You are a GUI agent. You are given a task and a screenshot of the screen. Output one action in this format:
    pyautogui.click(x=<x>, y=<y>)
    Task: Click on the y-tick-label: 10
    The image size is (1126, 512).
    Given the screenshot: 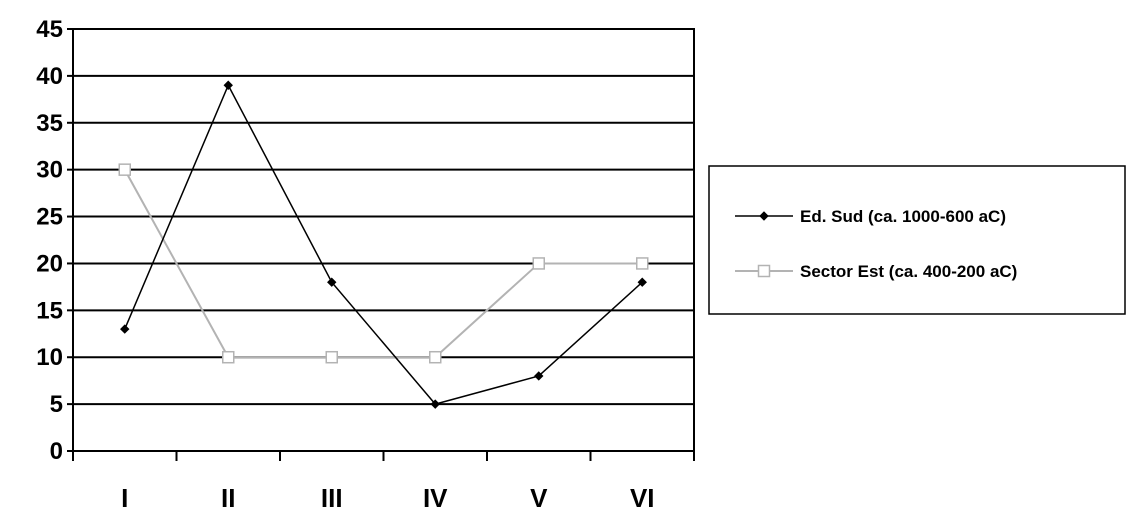 What is the action you would take?
    pyautogui.click(x=49, y=357)
    